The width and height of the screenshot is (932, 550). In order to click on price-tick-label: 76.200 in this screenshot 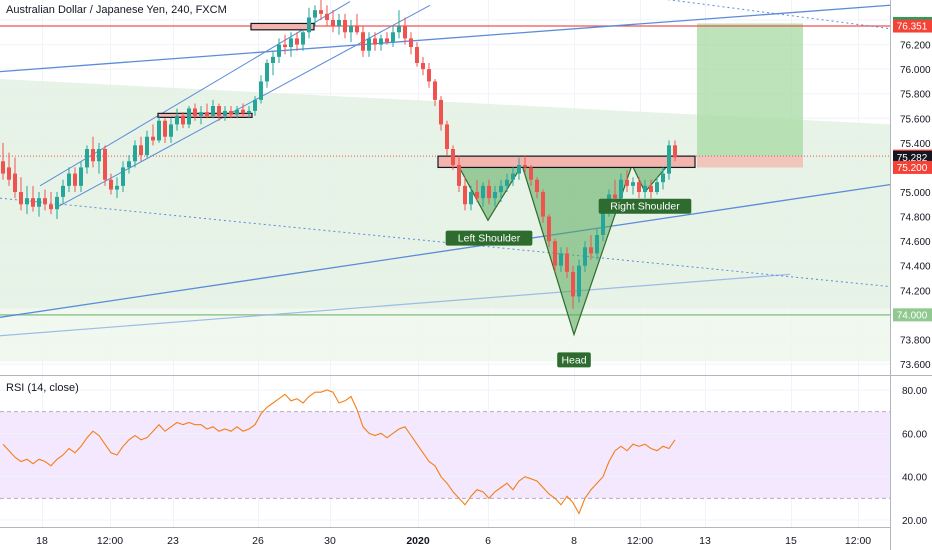, I will do `click(915, 46)`.